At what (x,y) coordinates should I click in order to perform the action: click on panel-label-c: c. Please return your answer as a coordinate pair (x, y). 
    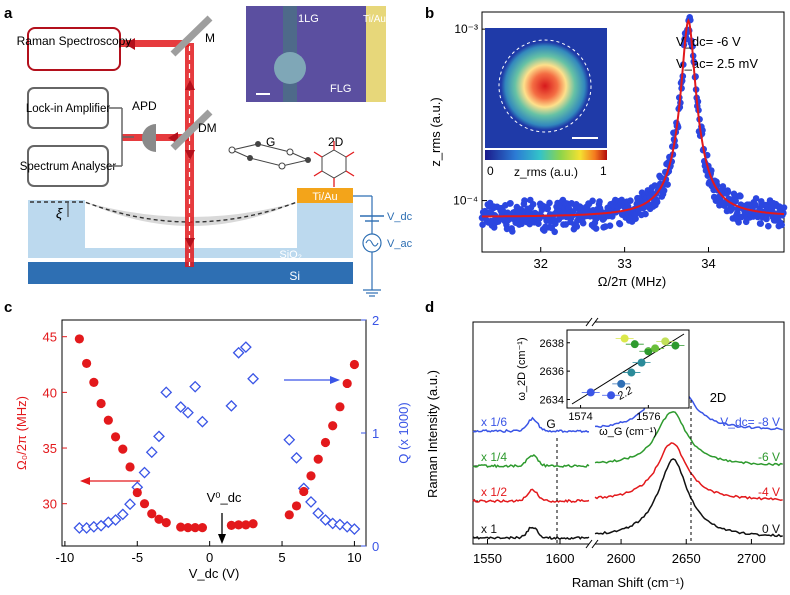
    Looking at the image, I should click on (8, 307).